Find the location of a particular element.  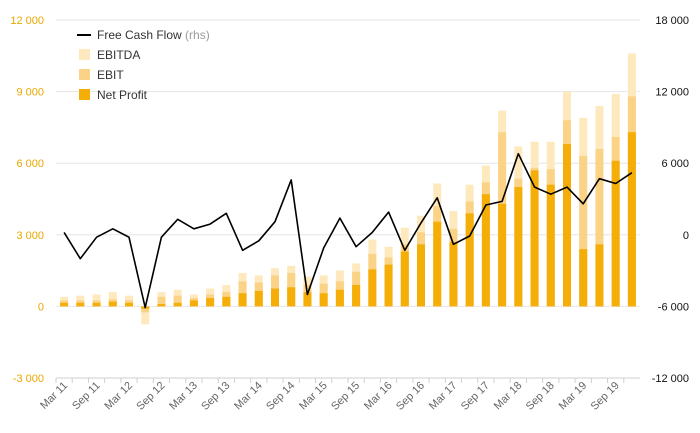

legend-swatch-net-profit is located at coordinates (84, 94).